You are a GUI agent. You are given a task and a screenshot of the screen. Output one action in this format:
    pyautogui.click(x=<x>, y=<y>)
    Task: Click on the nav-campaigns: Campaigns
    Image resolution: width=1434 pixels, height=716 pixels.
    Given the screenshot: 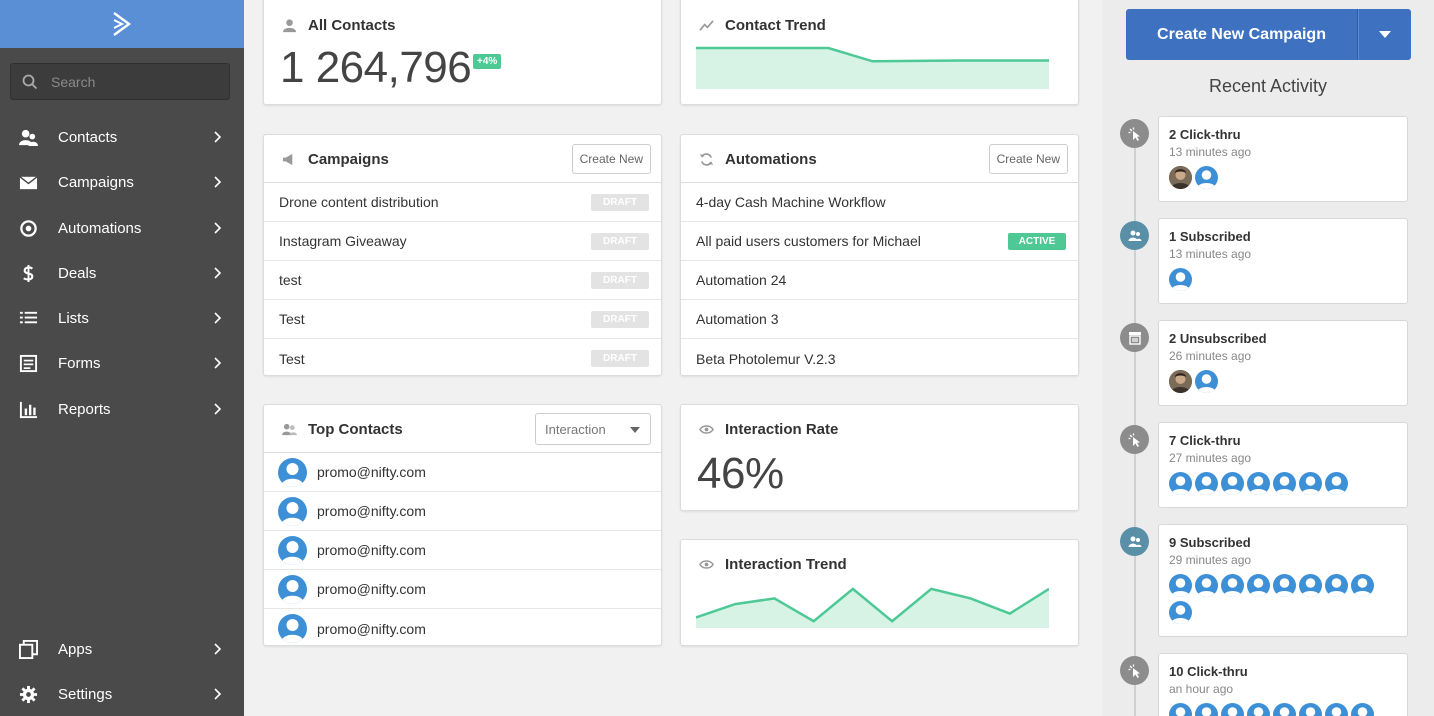 What is the action you would take?
    pyautogui.click(x=122, y=182)
    